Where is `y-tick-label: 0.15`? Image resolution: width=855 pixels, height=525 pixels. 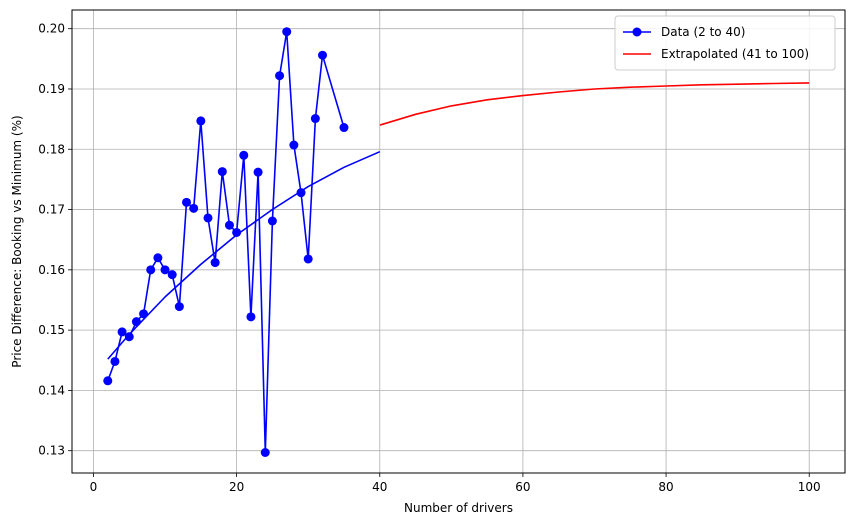
y-tick-label: 0.15 is located at coordinates (51, 330).